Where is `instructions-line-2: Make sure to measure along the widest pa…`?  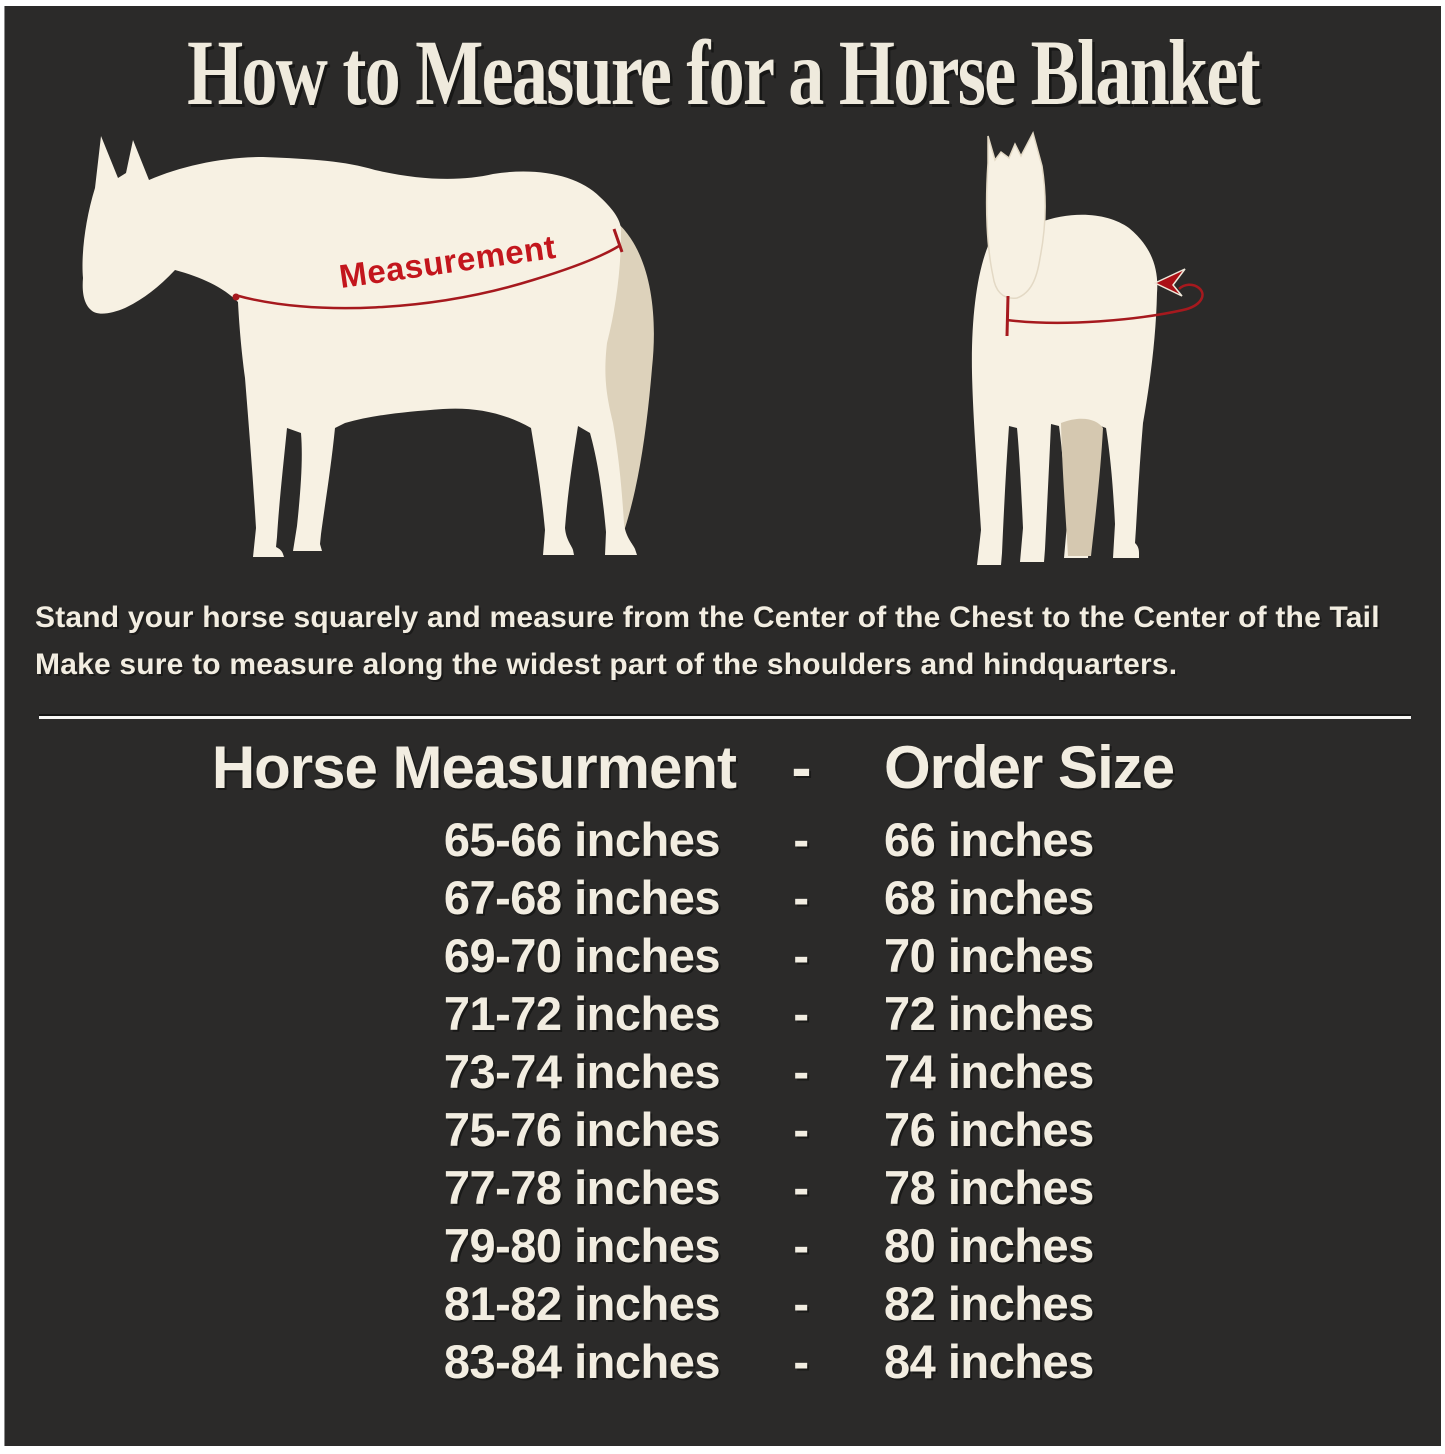
instructions-line-2: Make sure to measure along the widest pa… is located at coordinates (606, 664).